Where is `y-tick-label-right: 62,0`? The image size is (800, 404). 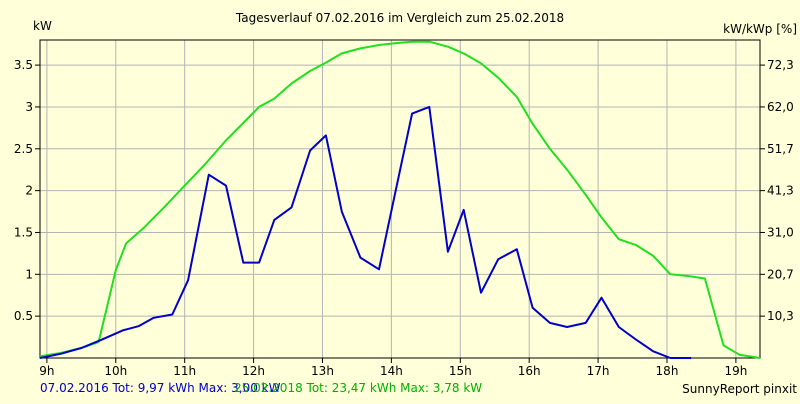
y-tick-label-right: 62,0 is located at coordinates (780, 107).